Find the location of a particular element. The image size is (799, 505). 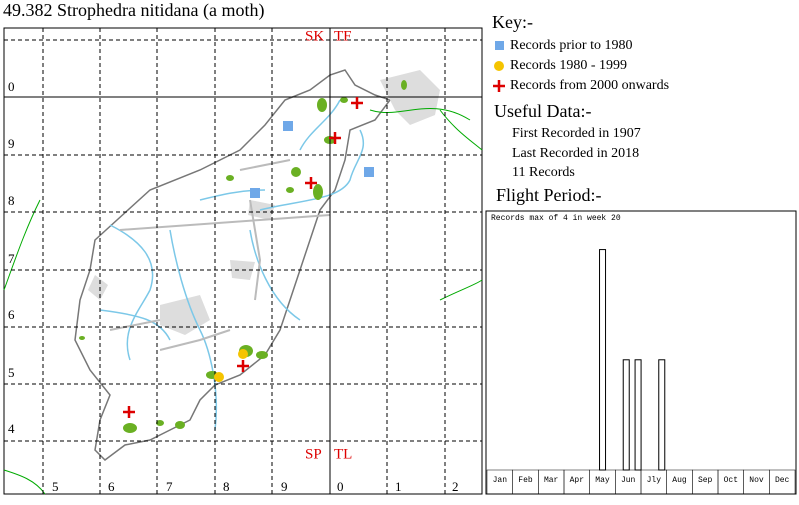

easting-label: 9 is located at coordinates (284, 486).